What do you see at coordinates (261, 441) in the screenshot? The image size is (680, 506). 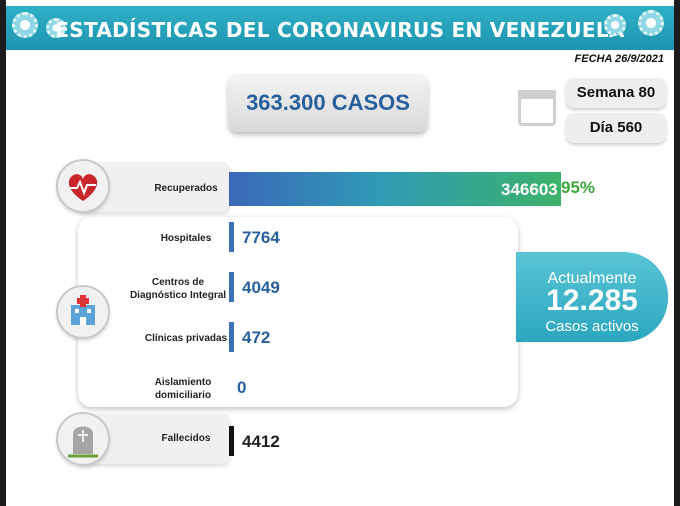 I see `bar-value-label: 4412` at bounding box center [261, 441].